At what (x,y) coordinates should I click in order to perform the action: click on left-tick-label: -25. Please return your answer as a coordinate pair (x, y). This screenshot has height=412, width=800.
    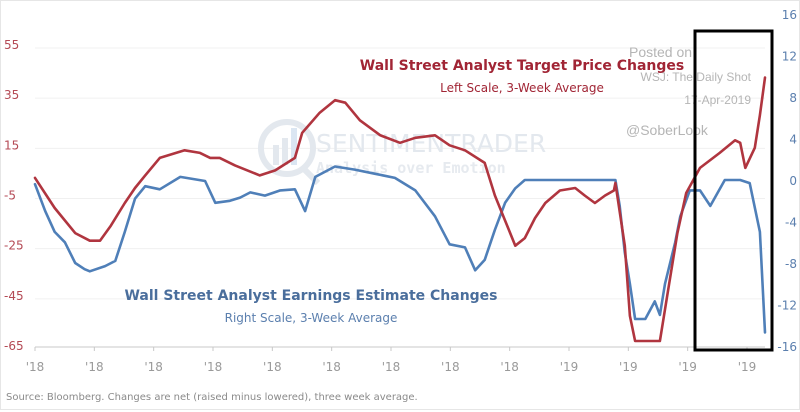
    Looking at the image, I should click on (14, 246).